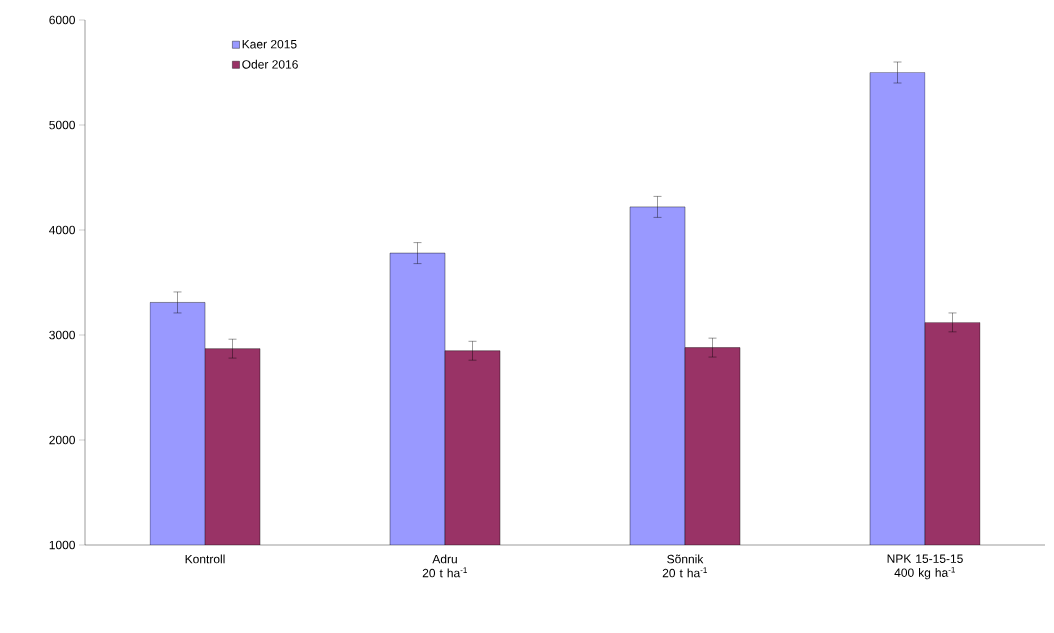 The image size is (1054, 633). What do you see at coordinates (925, 567) in the screenshot?
I see `x-tick-label: NPK 15-15-15 400 kg ha$^{-1}$` at bounding box center [925, 567].